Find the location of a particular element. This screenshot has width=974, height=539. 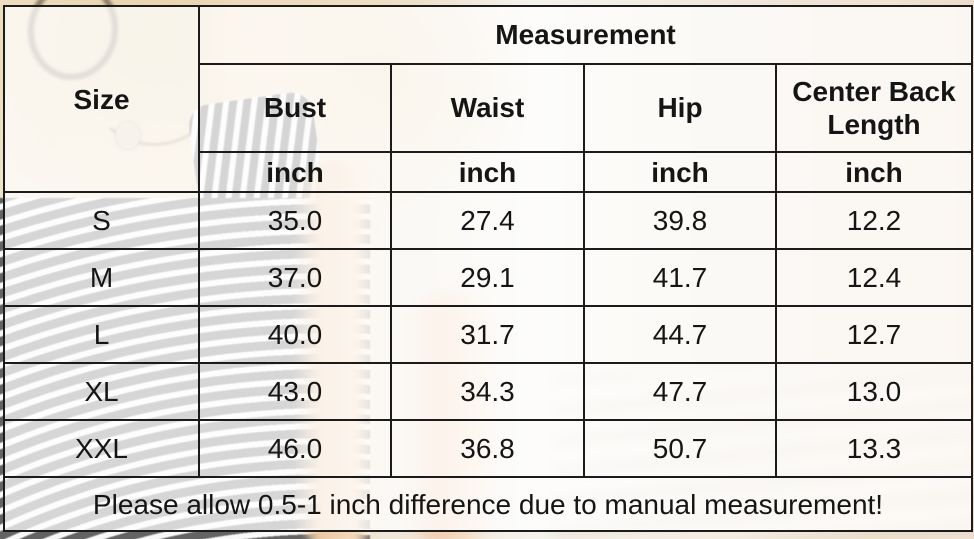

bust-value: 35.0 is located at coordinates (295, 221).